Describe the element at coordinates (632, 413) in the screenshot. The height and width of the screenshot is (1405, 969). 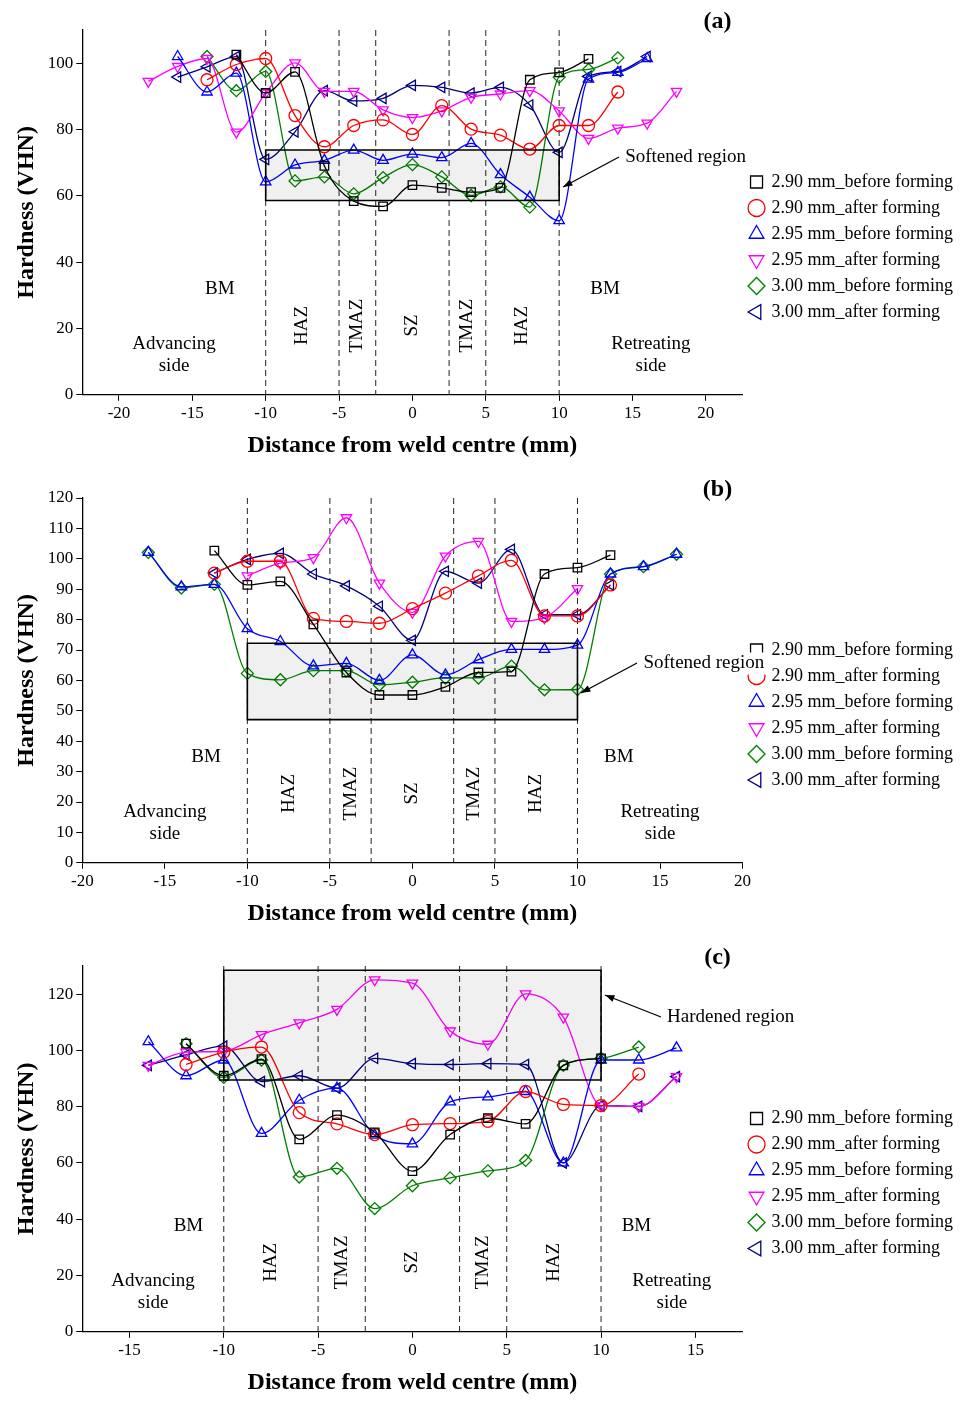
I see `x-tick-label: 15` at that location.